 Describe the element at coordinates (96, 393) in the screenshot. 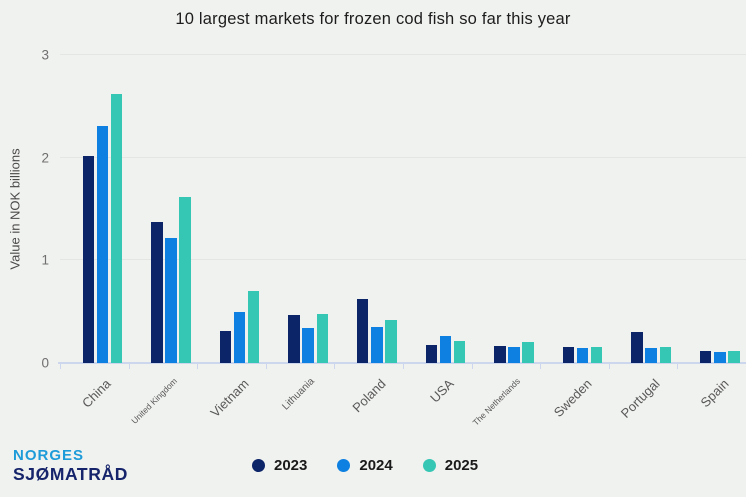

I see `x-category-label-china: China` at that location.